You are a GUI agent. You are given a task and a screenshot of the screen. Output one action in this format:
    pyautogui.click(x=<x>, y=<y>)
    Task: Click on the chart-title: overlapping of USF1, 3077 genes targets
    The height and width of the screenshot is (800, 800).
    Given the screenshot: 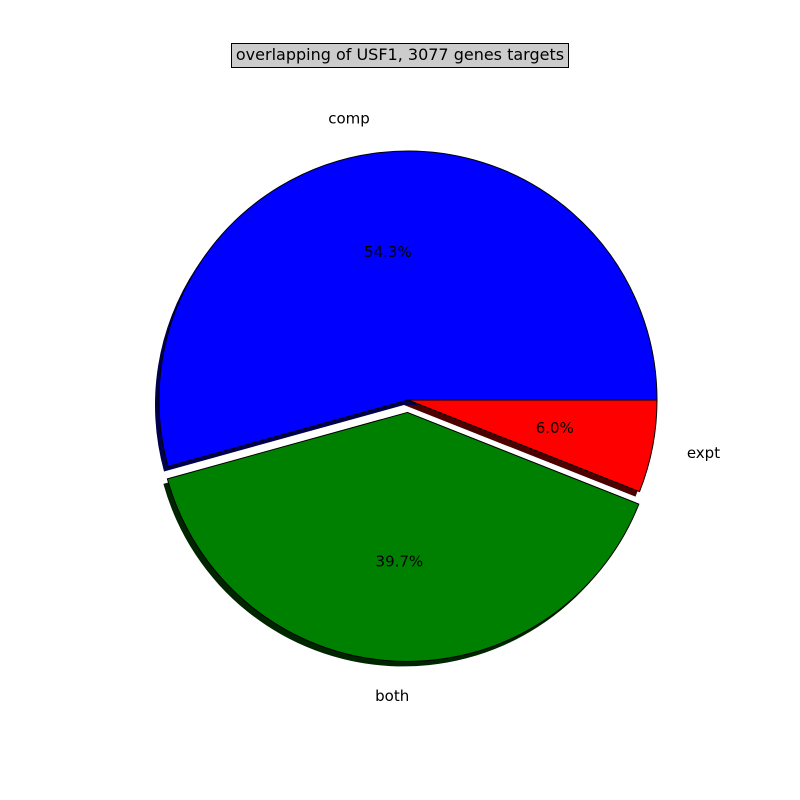 What is the action you would take?
    pyautogui.click(x=400, y=55)
    